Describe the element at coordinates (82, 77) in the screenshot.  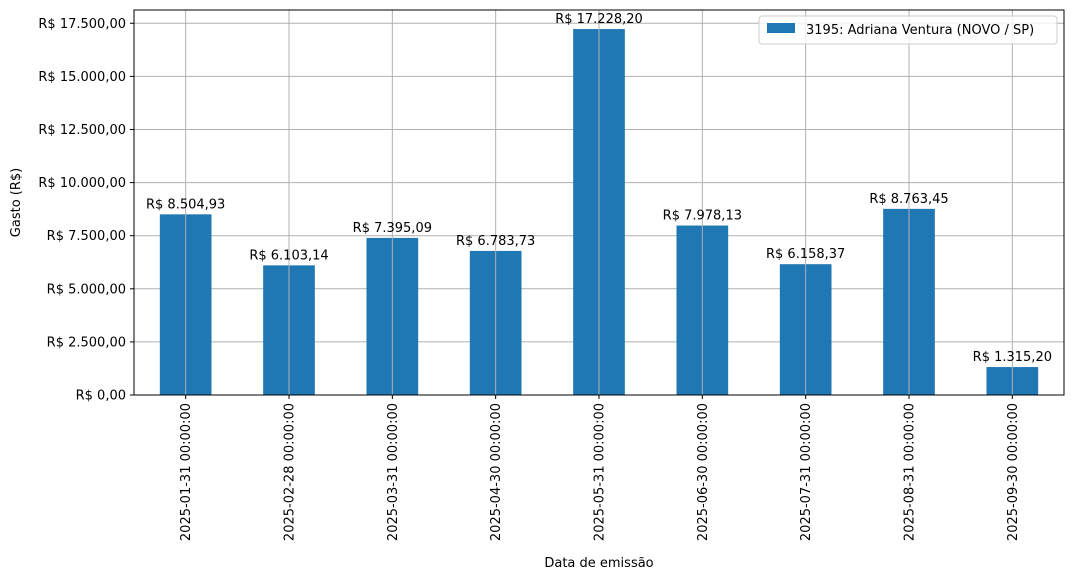
I see `y-tick-label: R$ 15.000,00` at that location.